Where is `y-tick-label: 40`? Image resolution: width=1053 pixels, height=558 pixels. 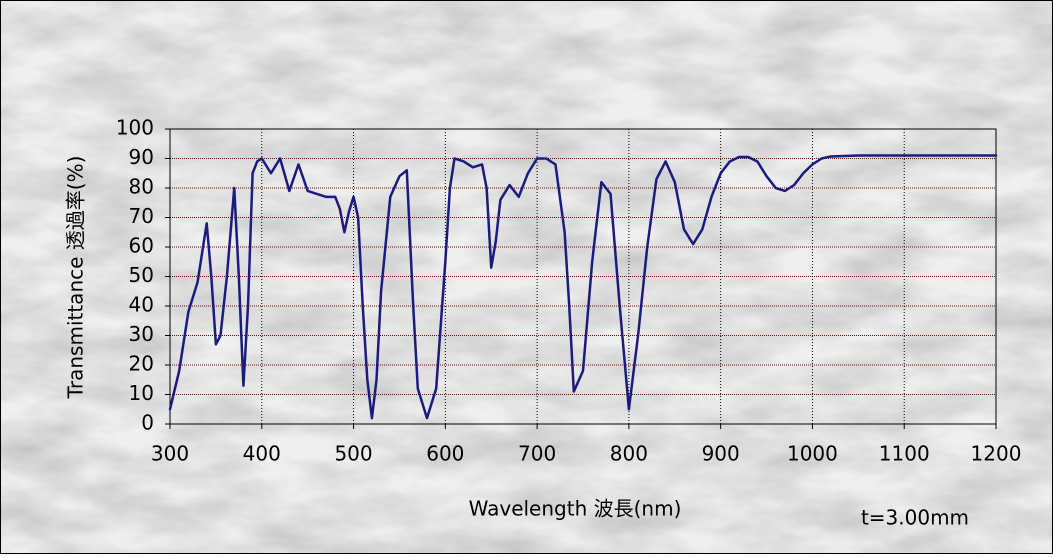 y-tick-label: 40 is located at coordinates (141, 305).